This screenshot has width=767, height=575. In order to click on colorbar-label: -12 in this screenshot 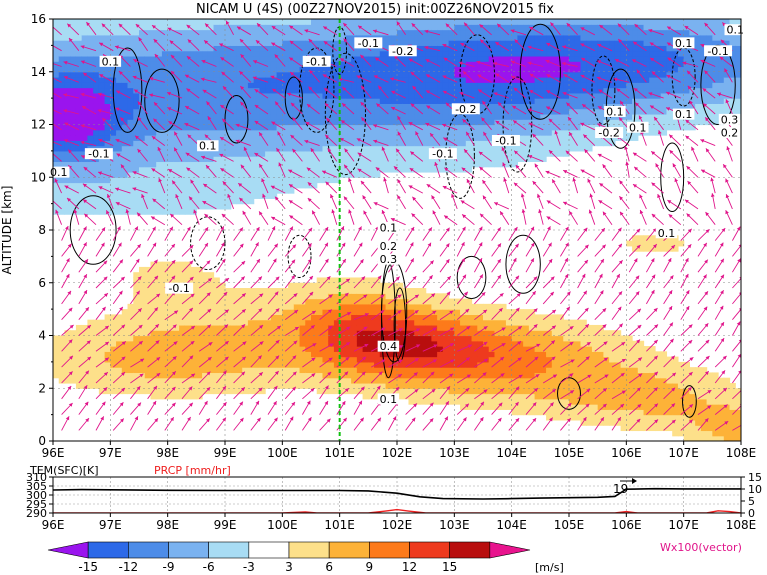, I will do `click(129, 567)`.